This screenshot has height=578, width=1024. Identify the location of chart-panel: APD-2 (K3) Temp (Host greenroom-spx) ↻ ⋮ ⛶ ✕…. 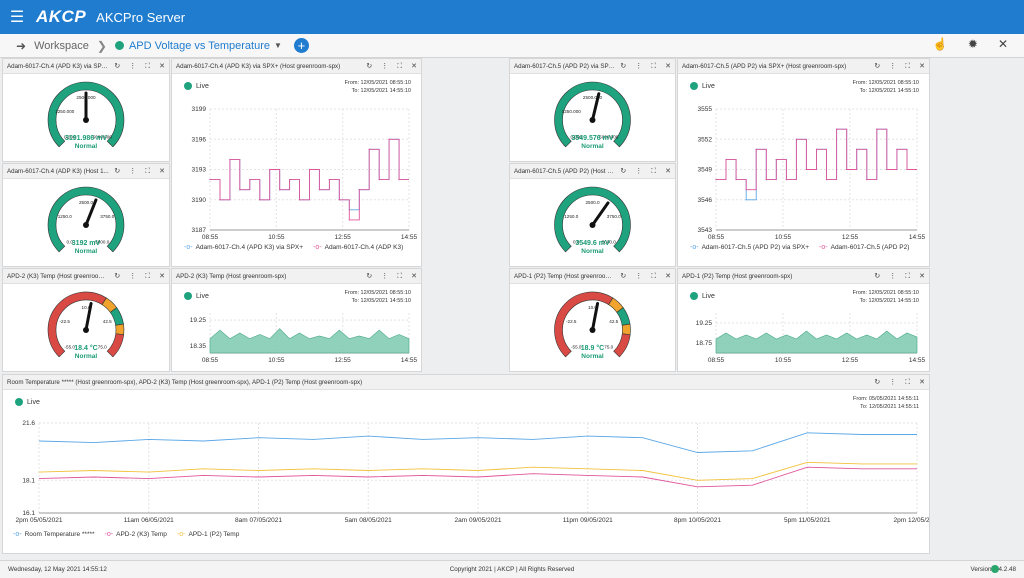
(296, 320).